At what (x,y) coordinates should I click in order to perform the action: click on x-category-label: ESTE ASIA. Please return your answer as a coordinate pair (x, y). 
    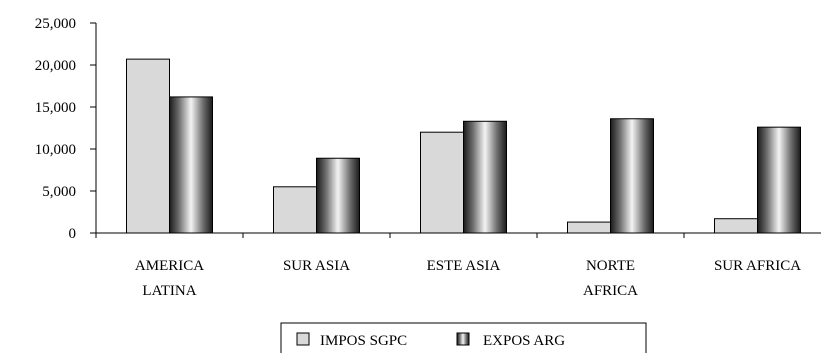
    Looking at the image, I should click on (464, 266).